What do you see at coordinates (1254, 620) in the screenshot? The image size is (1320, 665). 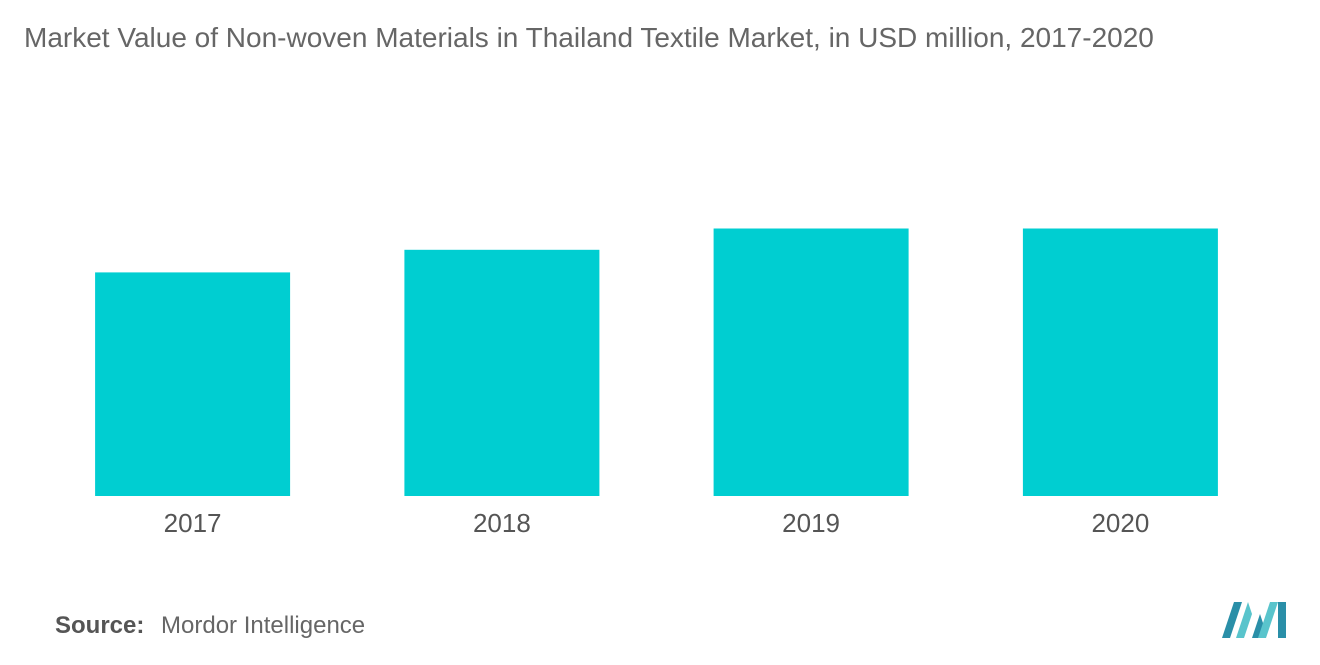 I see `mordor-intelligence-logo-icon` at bounding box center [1254, 620].